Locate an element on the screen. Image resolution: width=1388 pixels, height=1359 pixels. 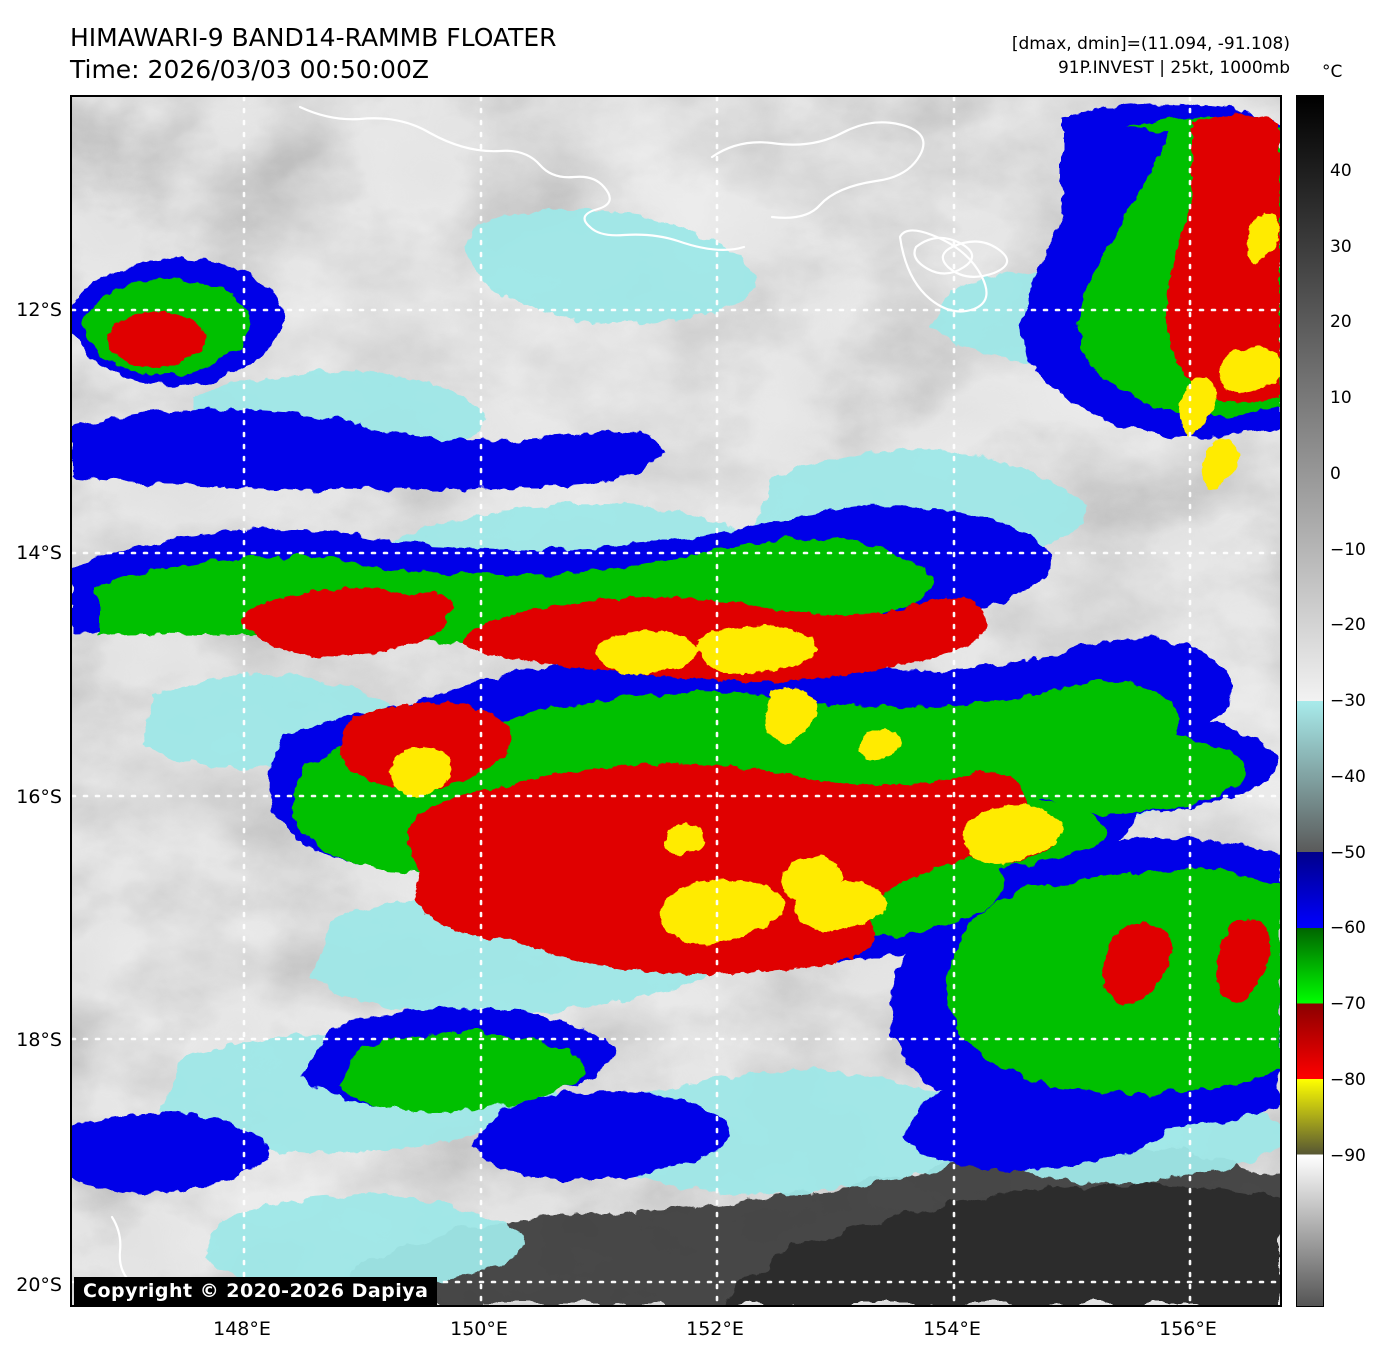
lat-label-12s: 12°S is located at coordinates (39, 310).